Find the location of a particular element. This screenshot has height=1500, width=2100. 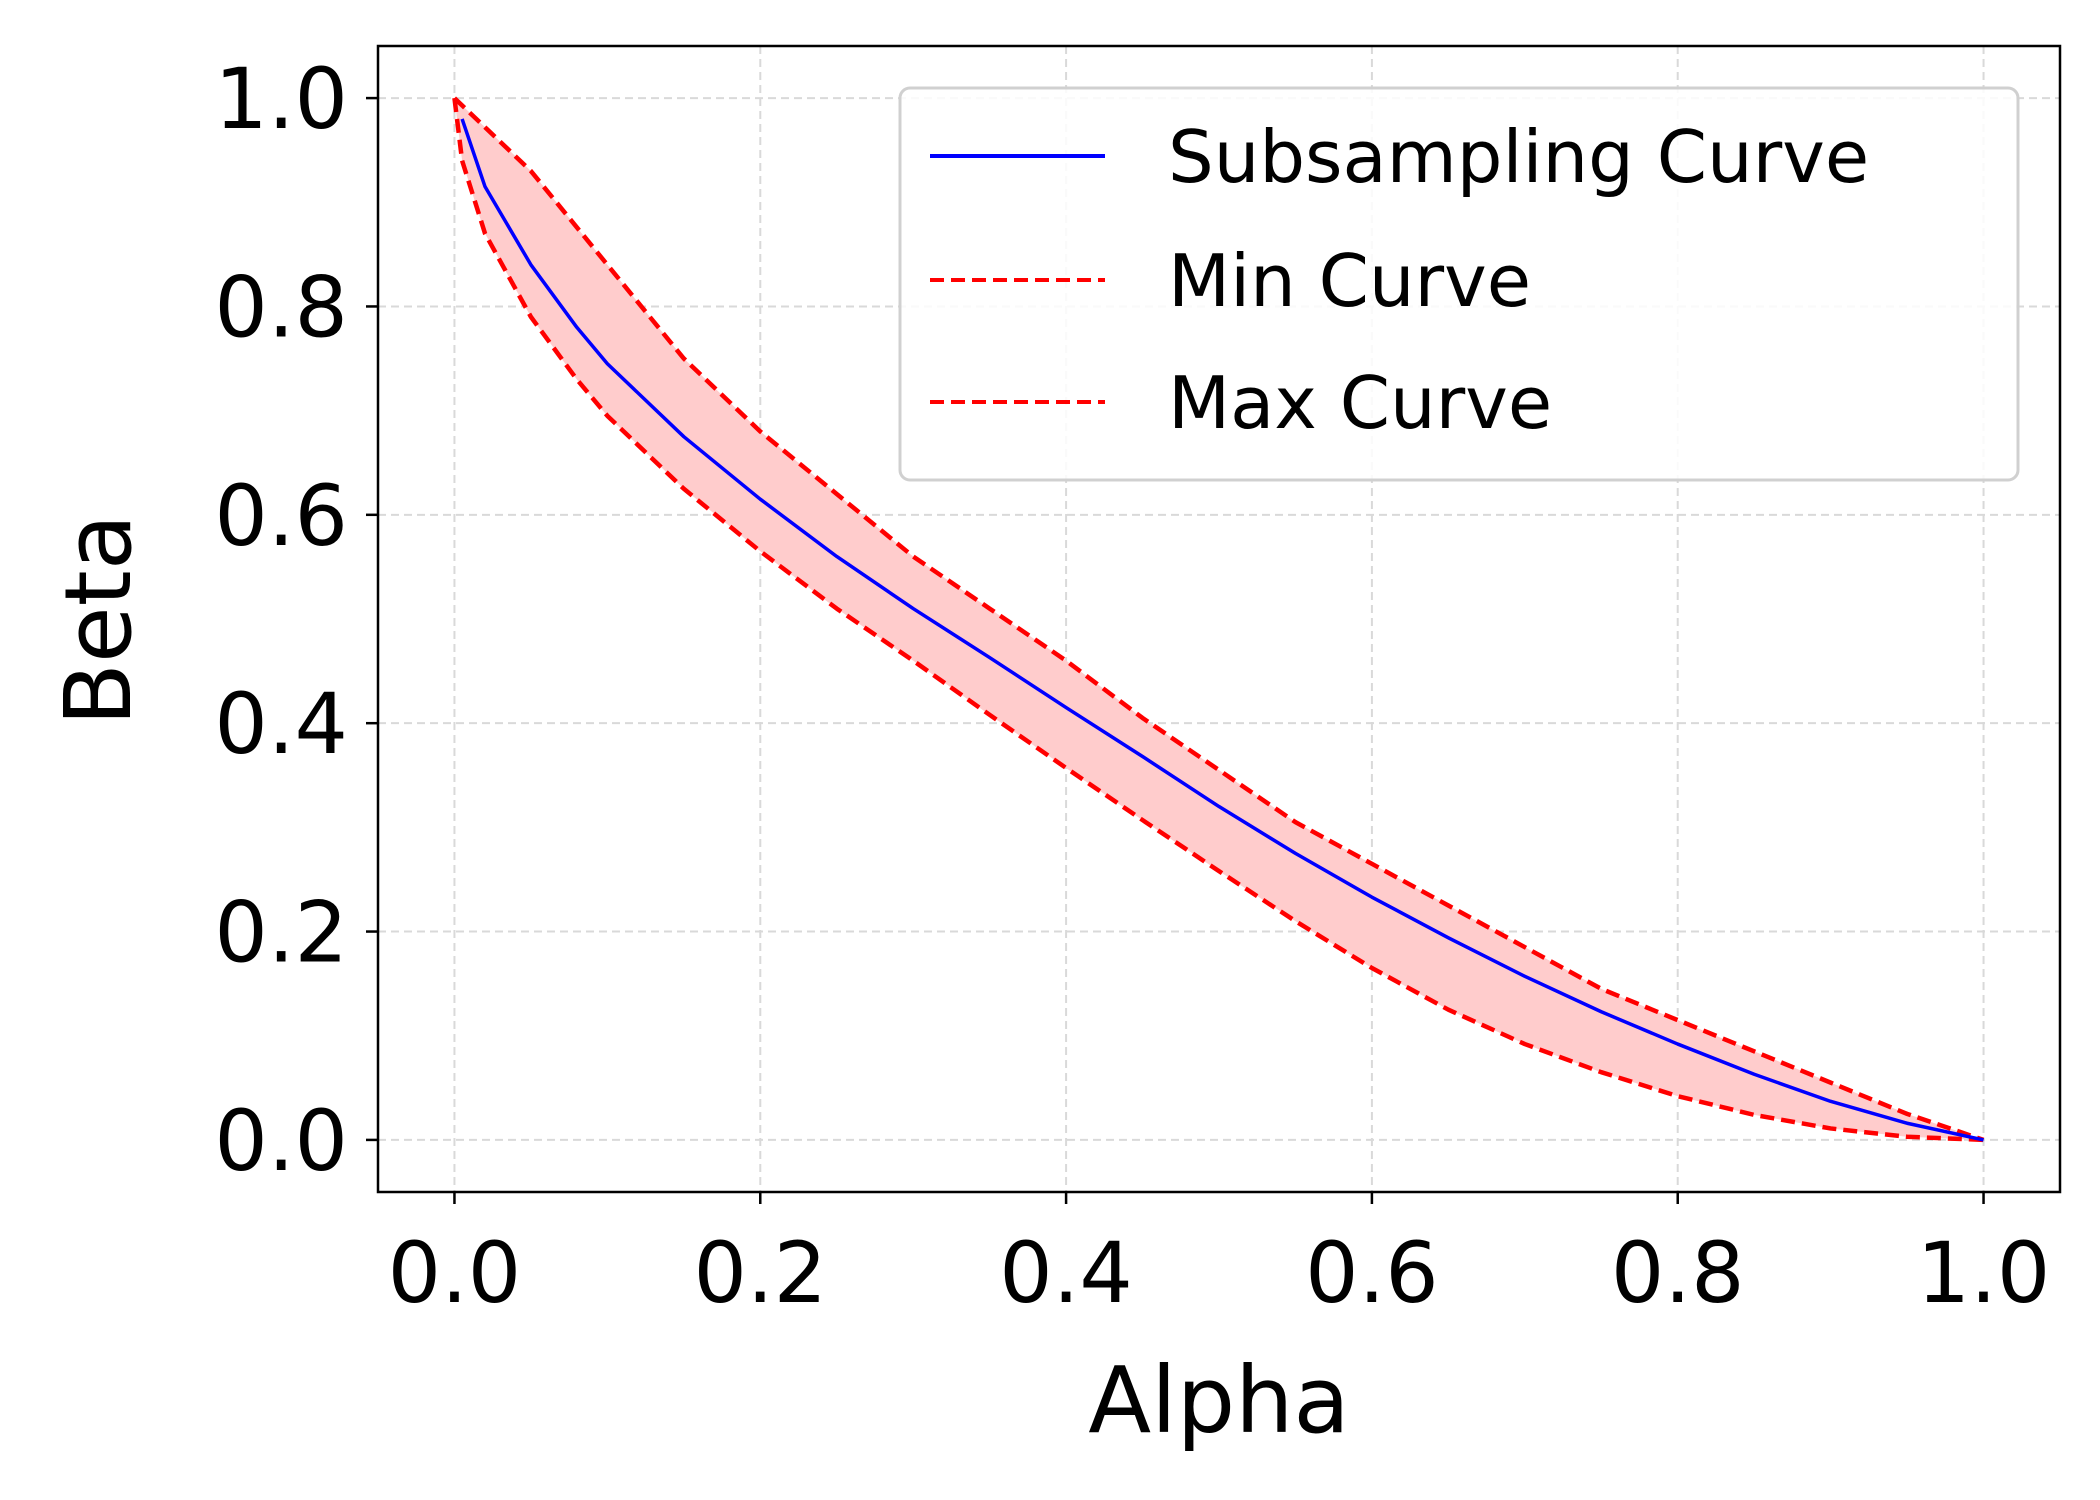

x-tick-label-0: 0.0 is located at coordinates (455, 1273).